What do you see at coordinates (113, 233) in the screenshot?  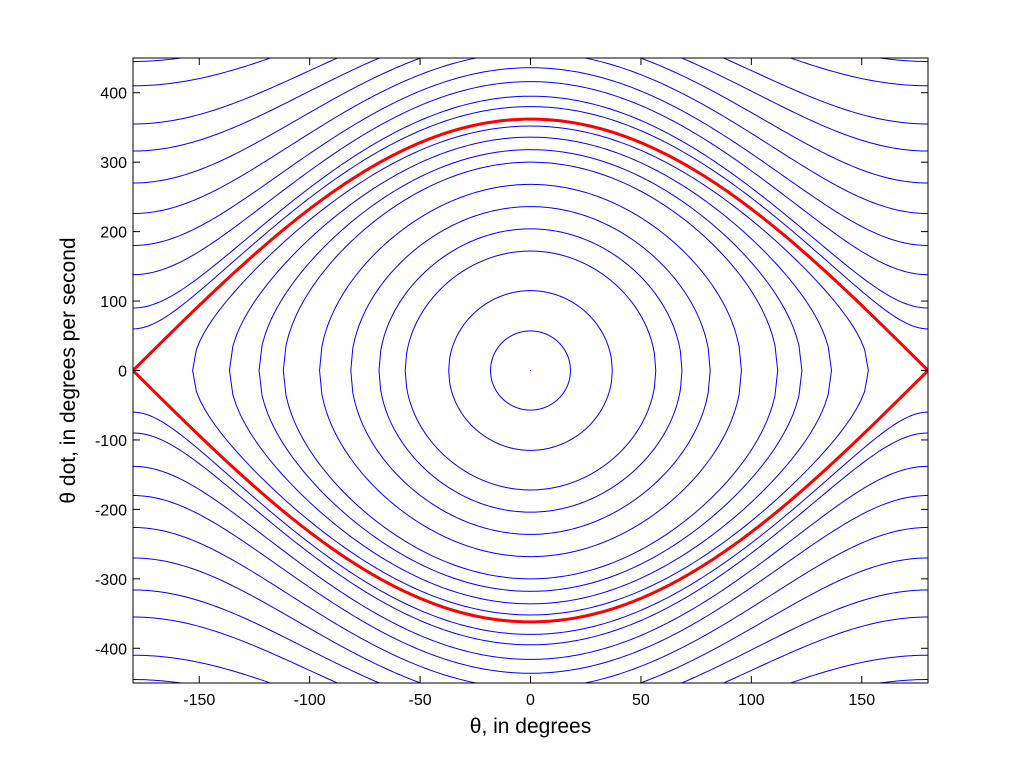 I see `y-tick-label: 200` at bounding box center [113, 233].